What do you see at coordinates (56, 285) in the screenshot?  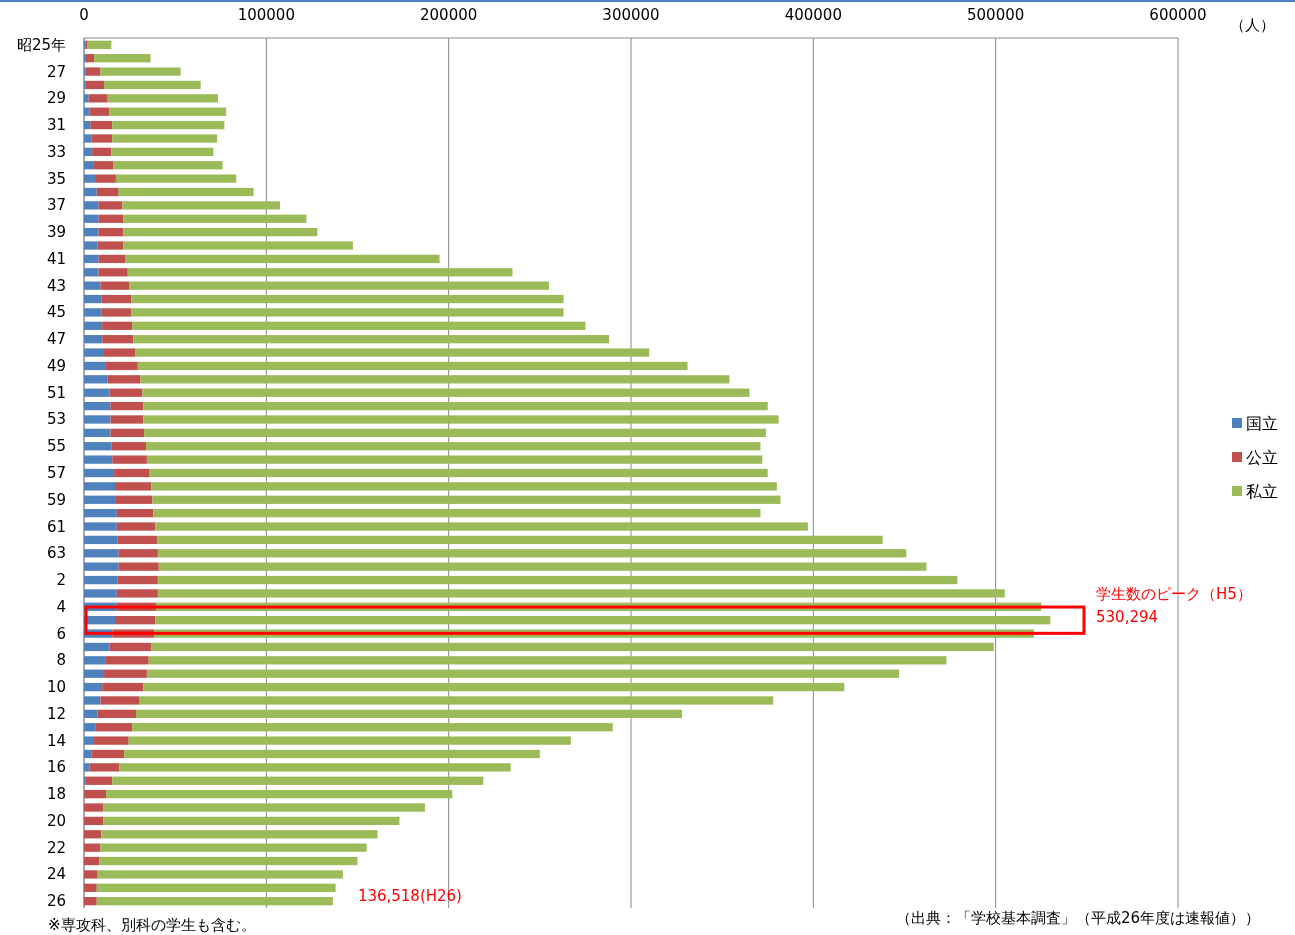 I see `y-tick-label: 43` at bounding box center [56, 285].